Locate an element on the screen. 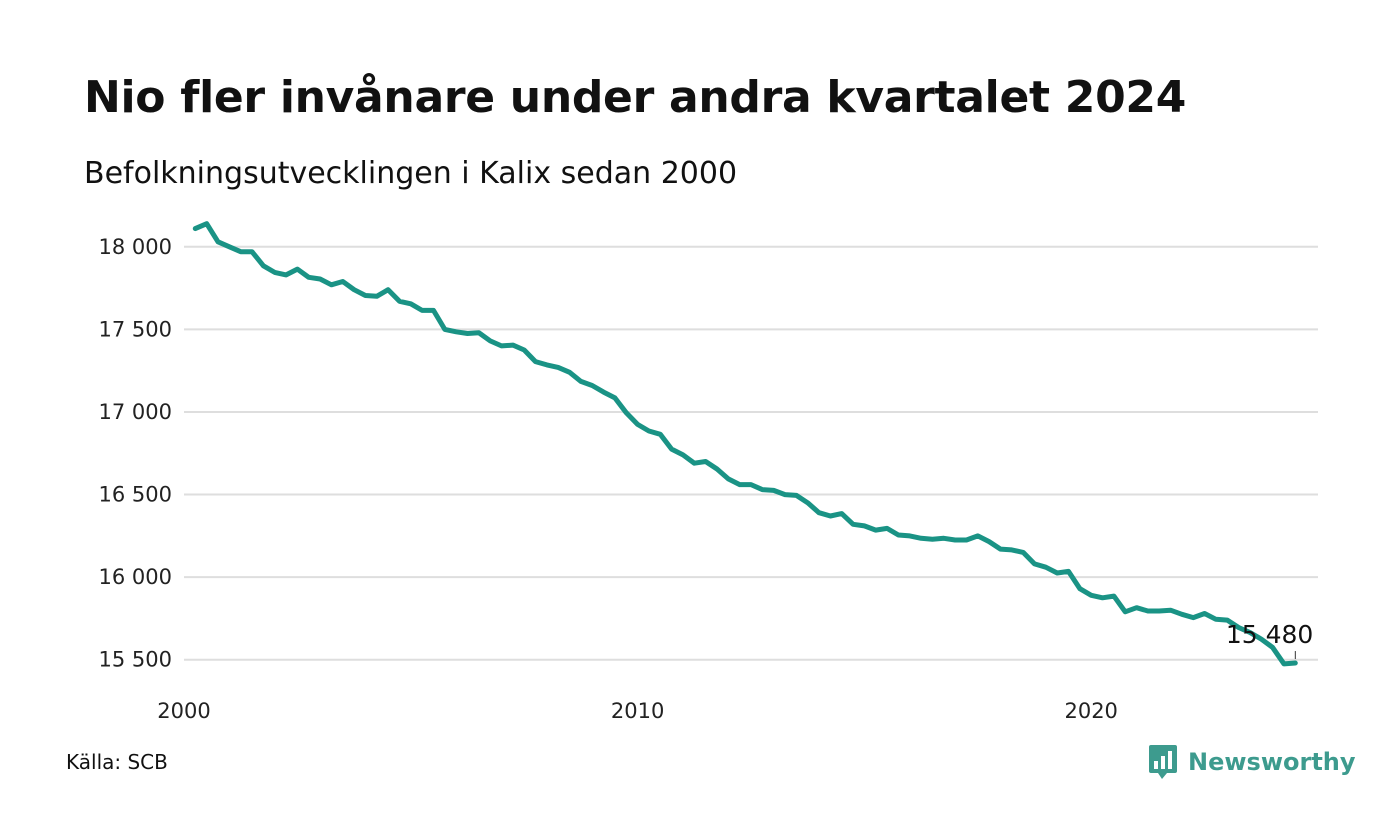  annotations: 15 480 is located at coordinates (1269, 640).